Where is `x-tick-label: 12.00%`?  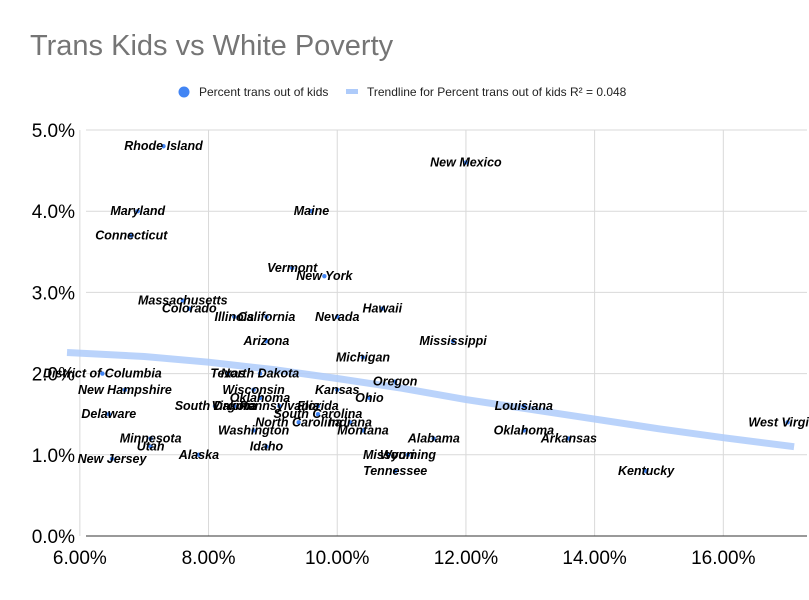
x-tick-label: 12.00% is located at coordinates (466, 558).